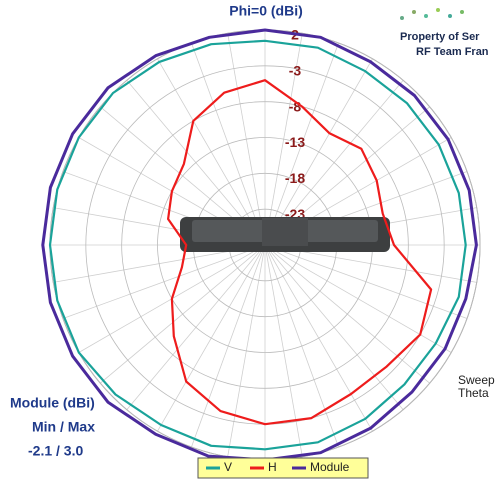 This screenshot has width=499, height=490. I want to click on annotation: Sweep, so click(476, 380).